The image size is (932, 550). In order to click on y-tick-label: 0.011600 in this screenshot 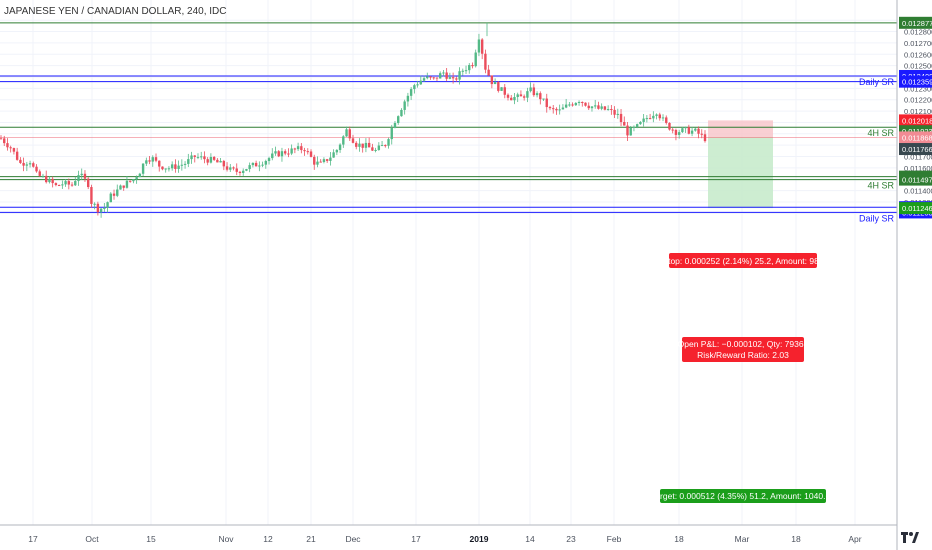, I will do `click(918, 168)`.